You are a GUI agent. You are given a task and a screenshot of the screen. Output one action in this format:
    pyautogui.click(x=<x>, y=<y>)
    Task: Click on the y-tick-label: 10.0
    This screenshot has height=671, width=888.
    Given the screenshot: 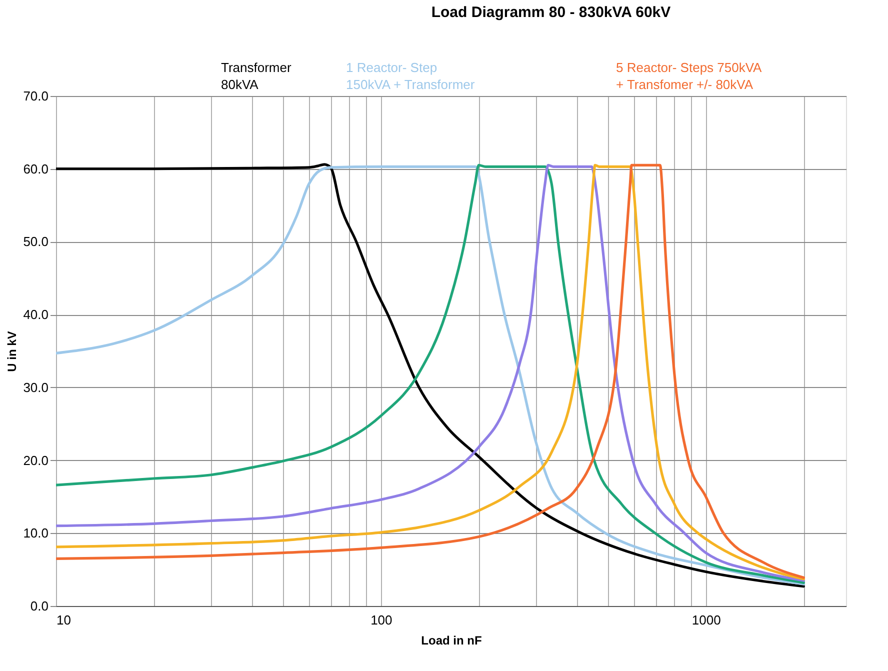 What is the action you would take?
    pyautogui.click(x=35, y=533)
    